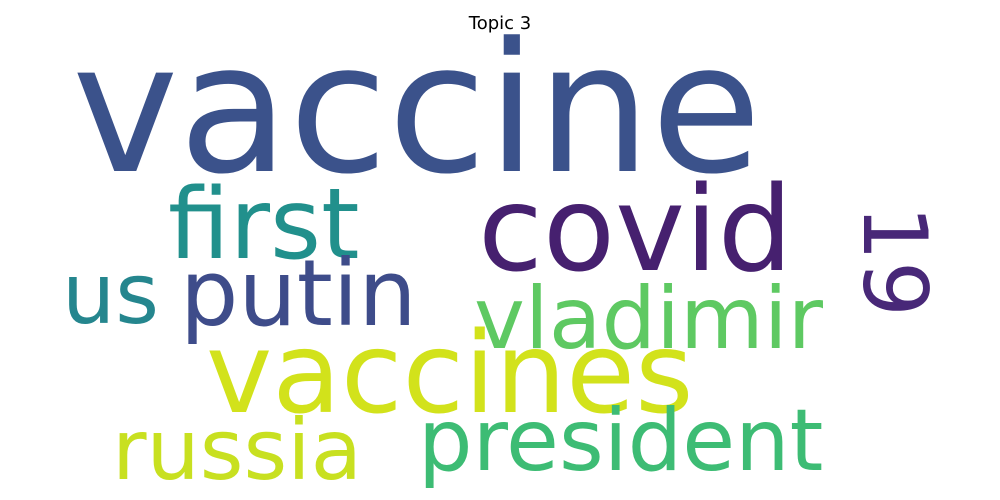  I want to click on word-president: president, so click(621, 441).